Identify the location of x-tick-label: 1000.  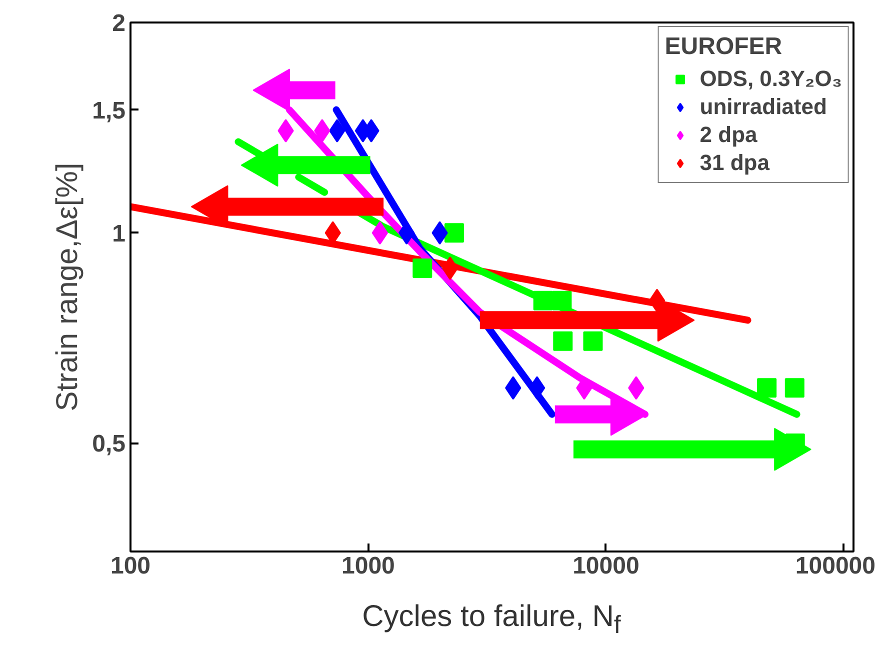
(368, 566).